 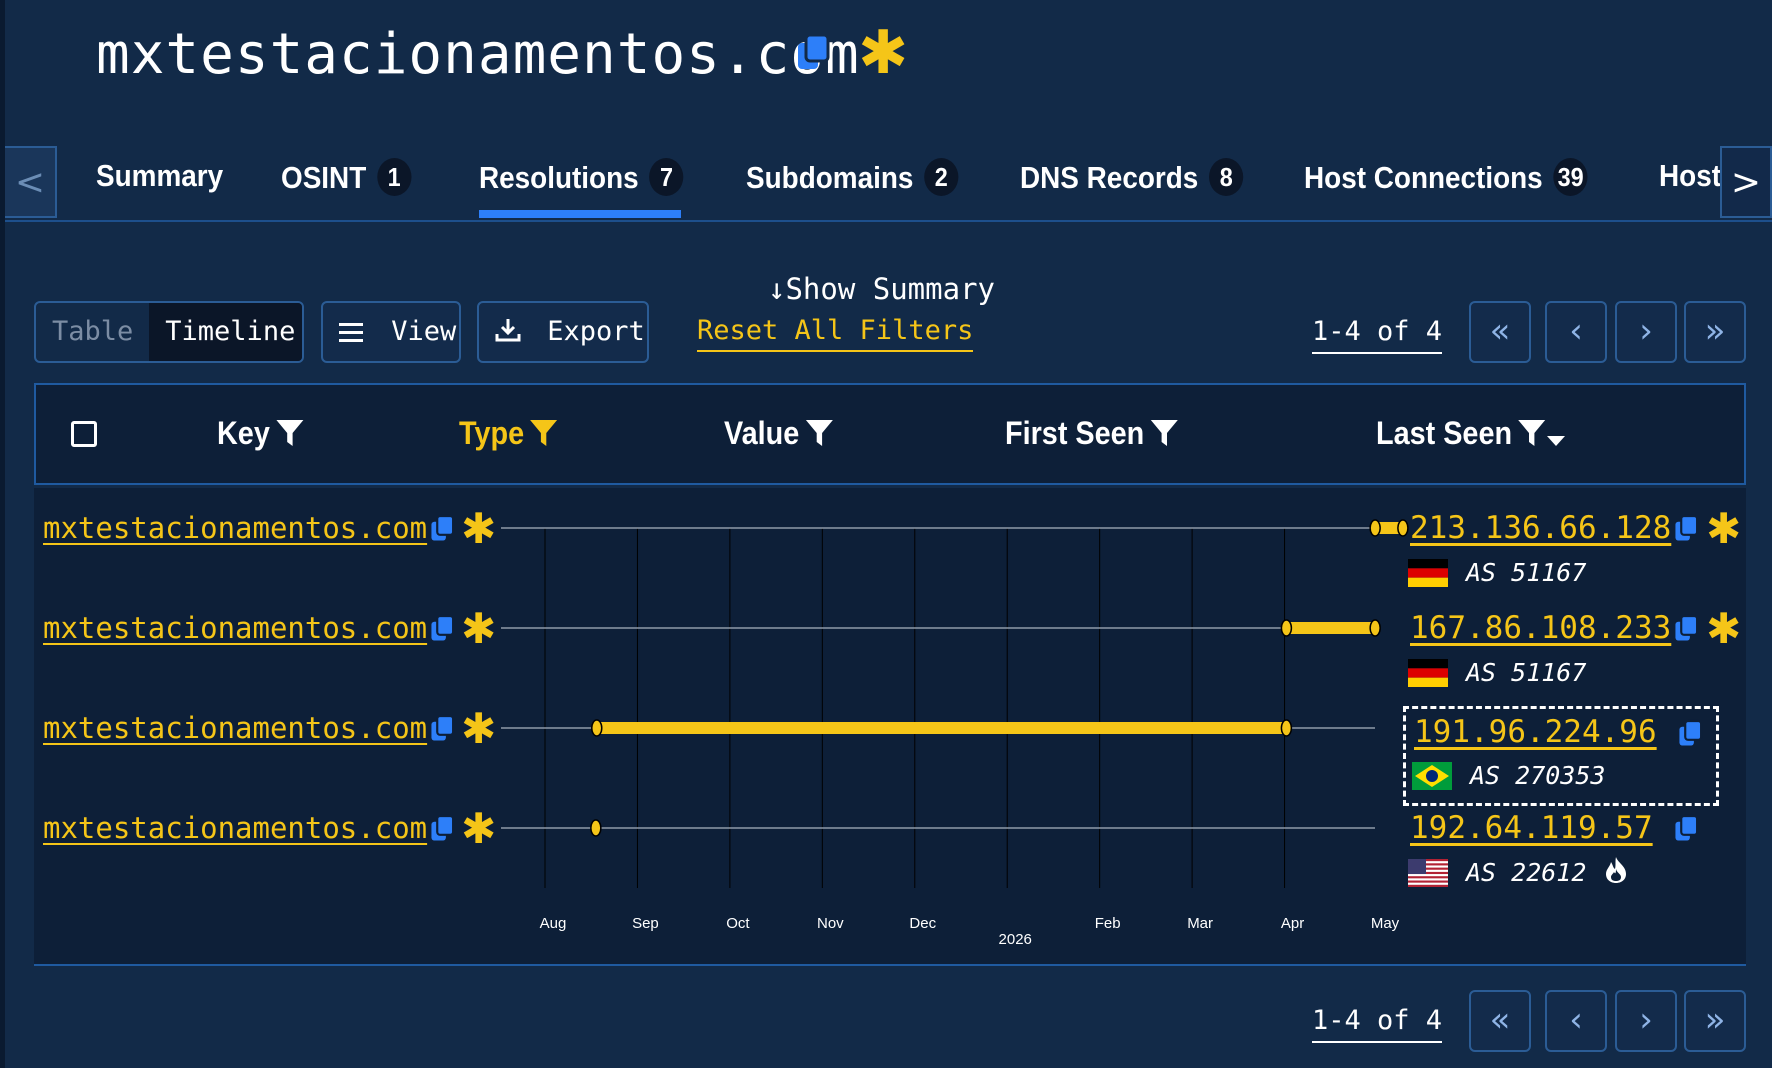 I want to click on month-tick-label: Dec, so click(x=922, y=923).